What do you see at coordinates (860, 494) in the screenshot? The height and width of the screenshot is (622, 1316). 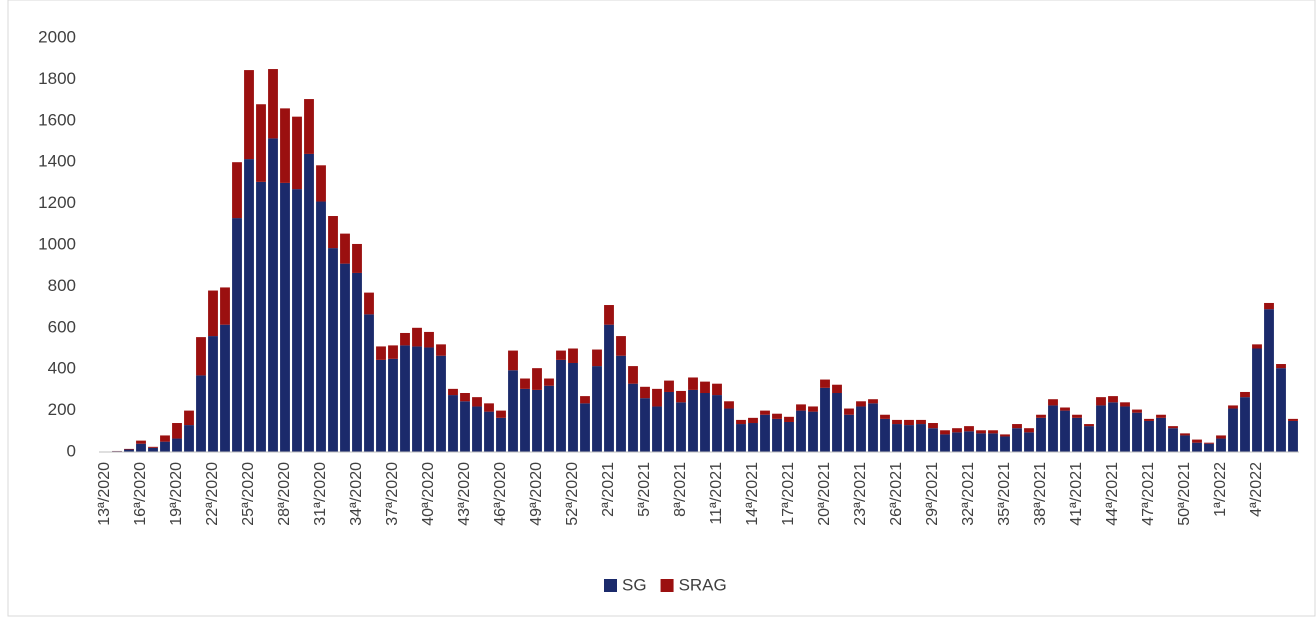 I see `x-tick-label: 23ª/2021` at bounding box center [860, 494].